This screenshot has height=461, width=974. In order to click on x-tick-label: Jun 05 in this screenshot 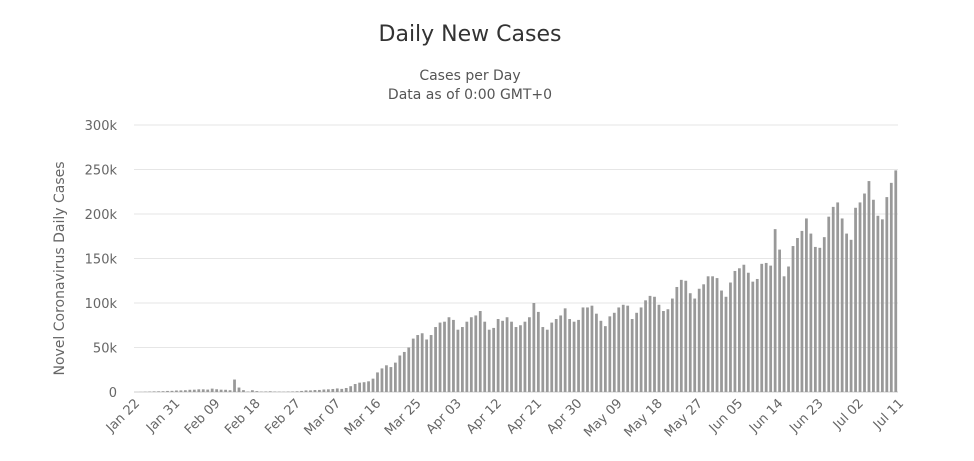, I will do `click(726, 416)`.